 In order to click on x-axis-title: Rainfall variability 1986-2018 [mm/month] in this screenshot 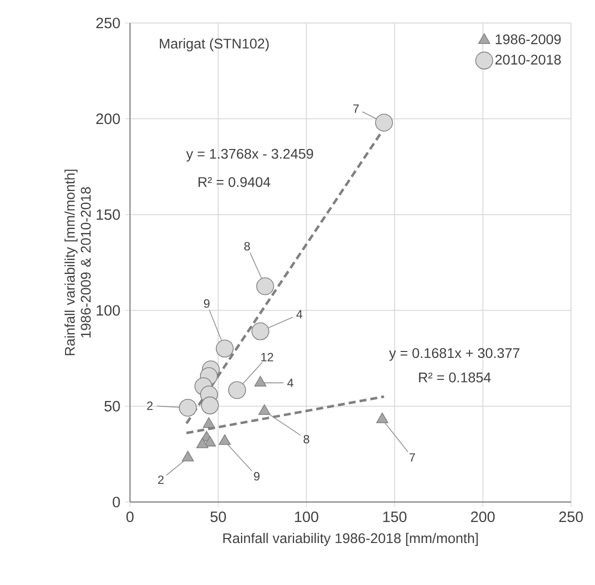, I will do `click(350, 539)`.